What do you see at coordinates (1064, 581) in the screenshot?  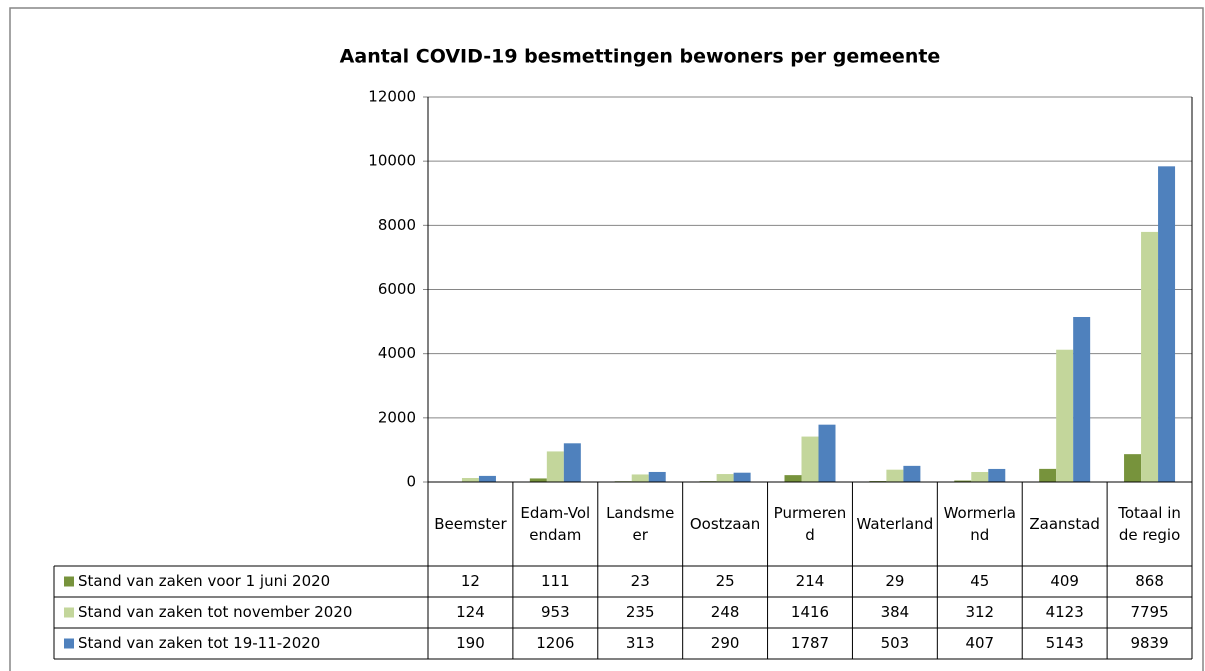 I see `table-value: 409` at bounding box center [1064, 581].